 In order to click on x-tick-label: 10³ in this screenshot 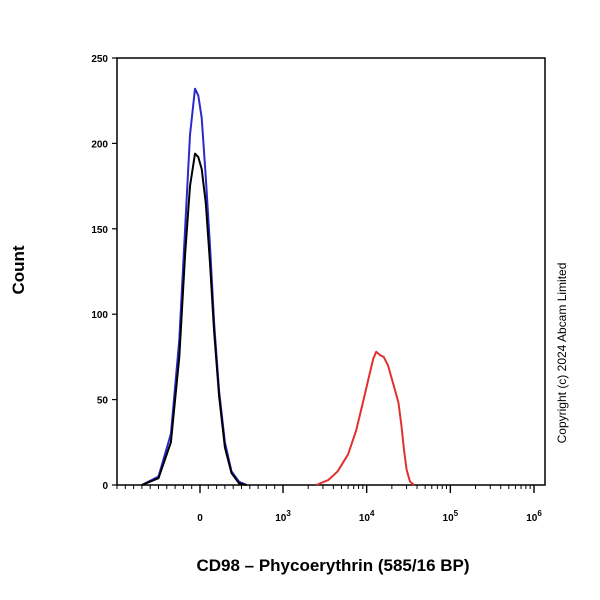, I will do `click(283, 516)`.